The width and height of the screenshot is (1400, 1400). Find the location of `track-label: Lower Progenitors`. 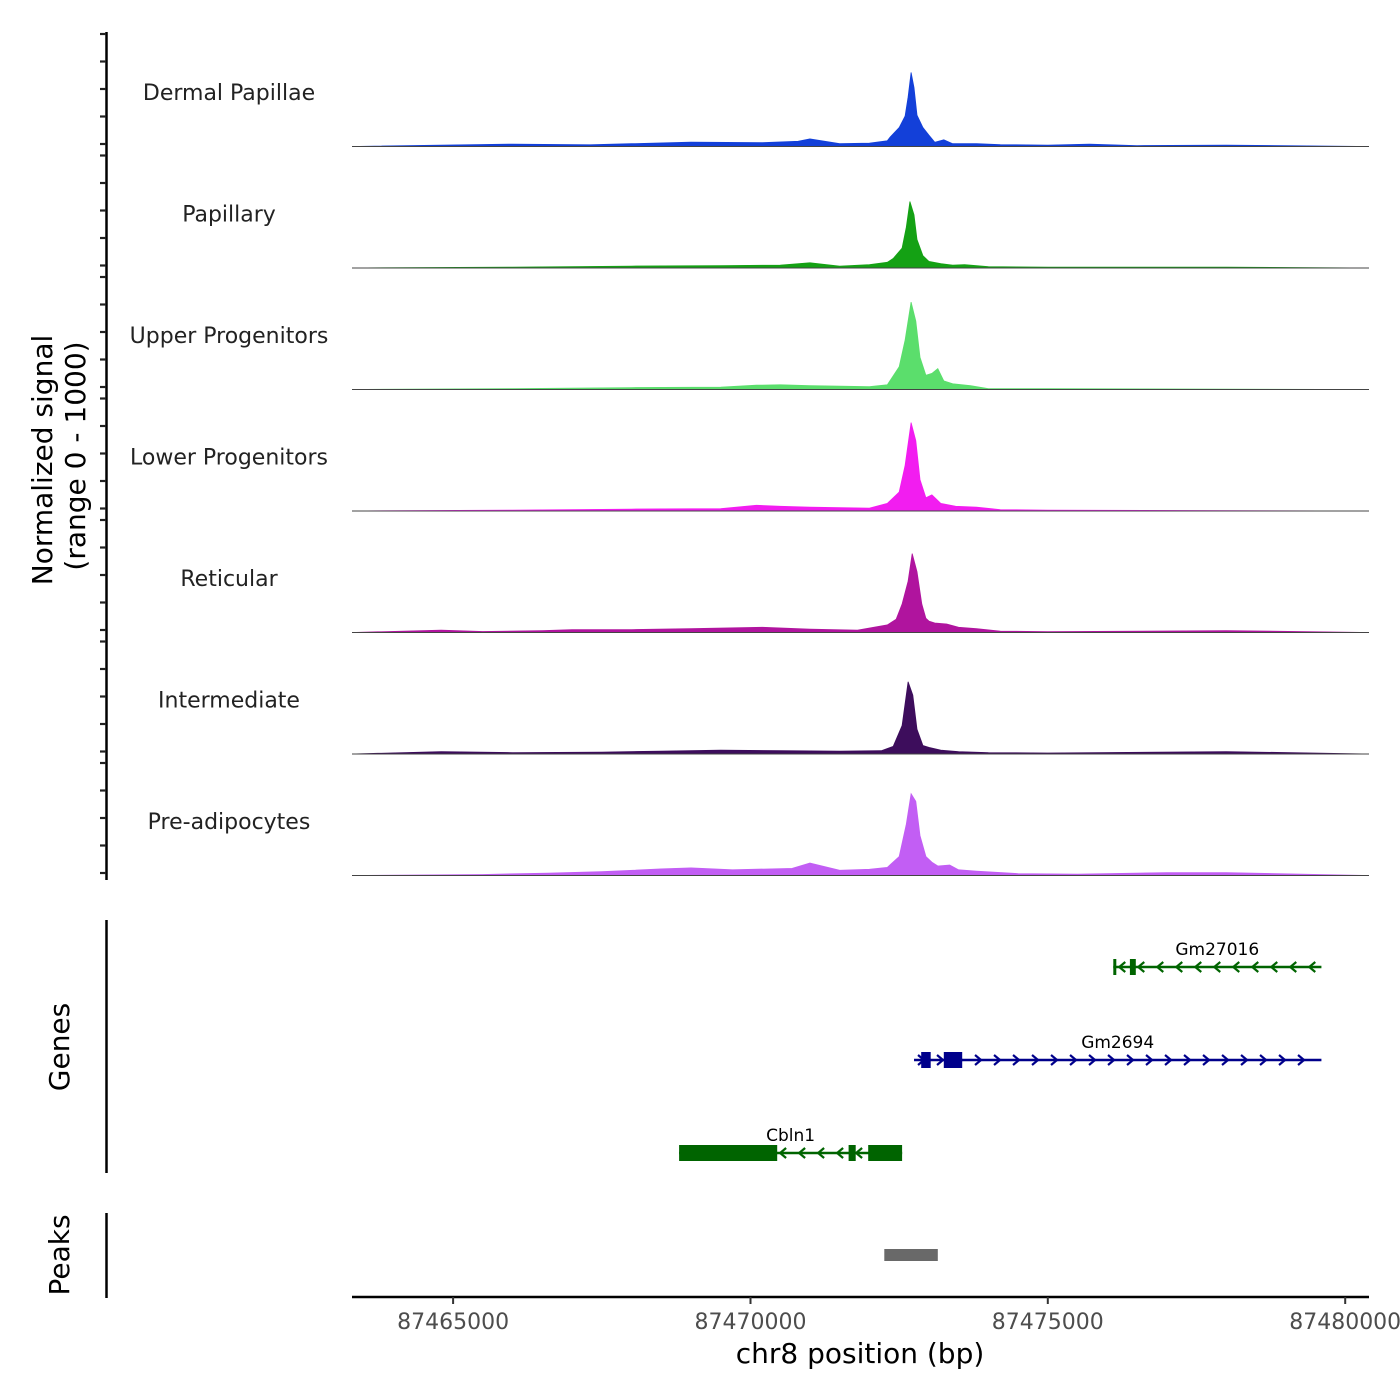

track-label: Lower Progenitors is located at coordinates (229, 458).